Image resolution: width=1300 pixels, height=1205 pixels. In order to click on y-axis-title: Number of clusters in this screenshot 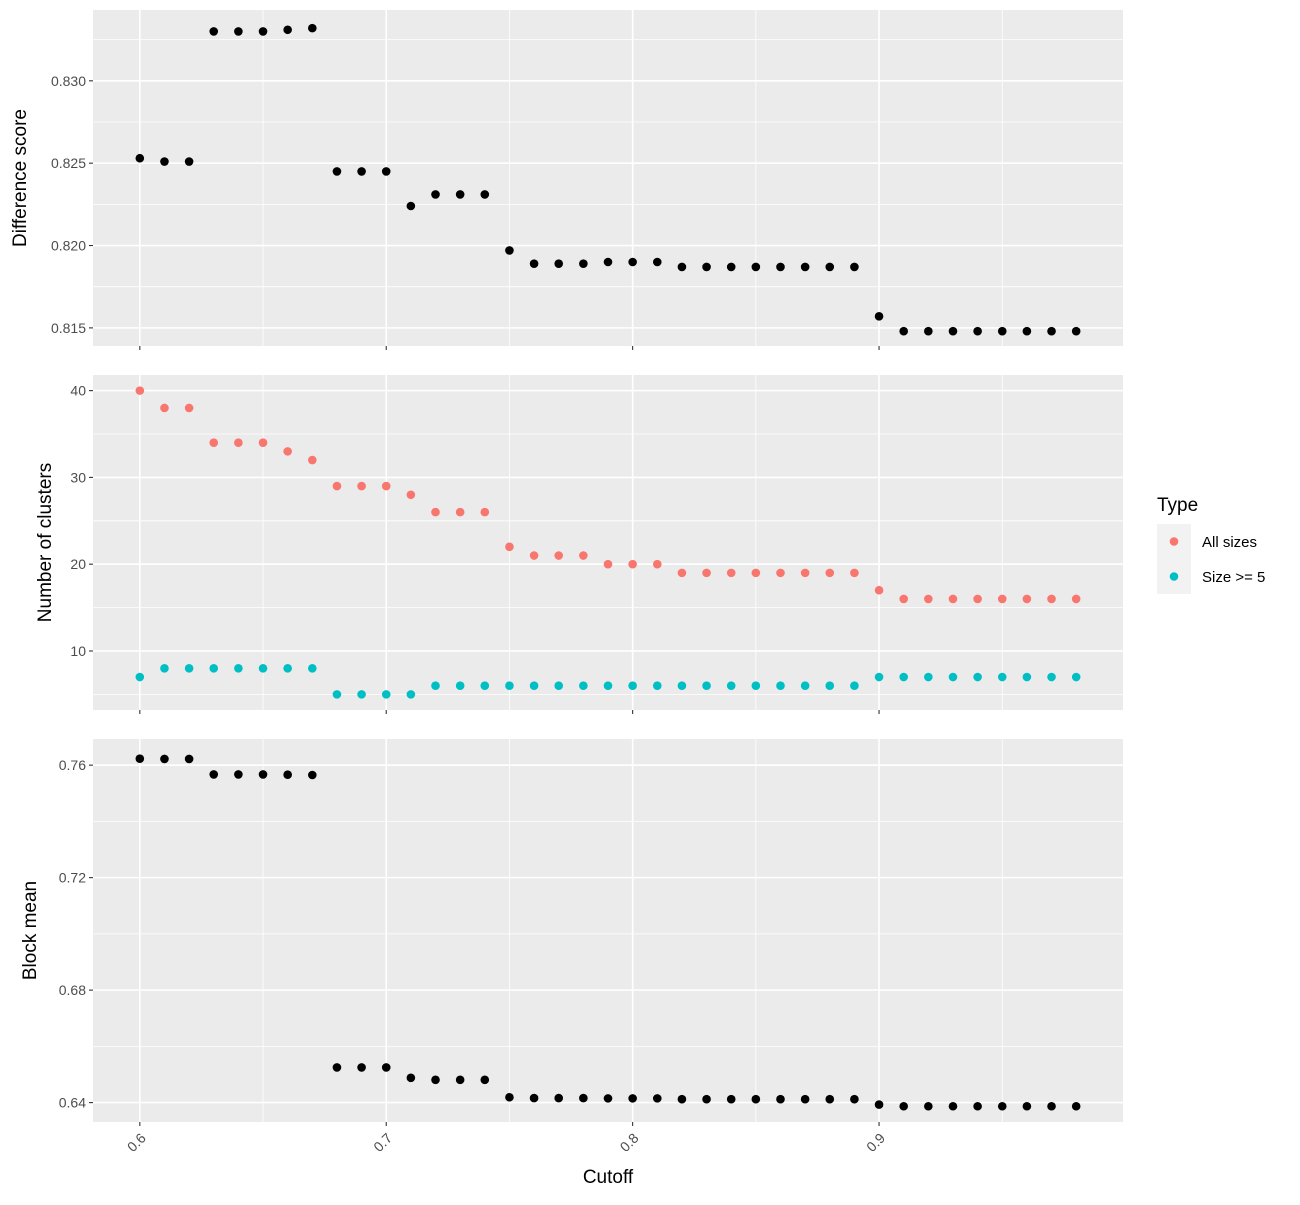, I will do `click(45, 542)`.